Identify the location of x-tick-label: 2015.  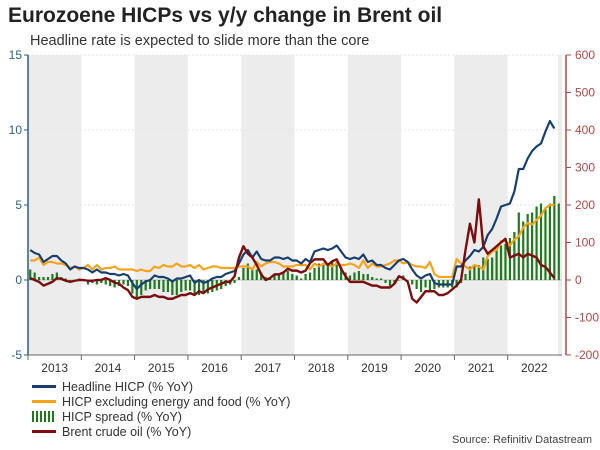
(161, 368).